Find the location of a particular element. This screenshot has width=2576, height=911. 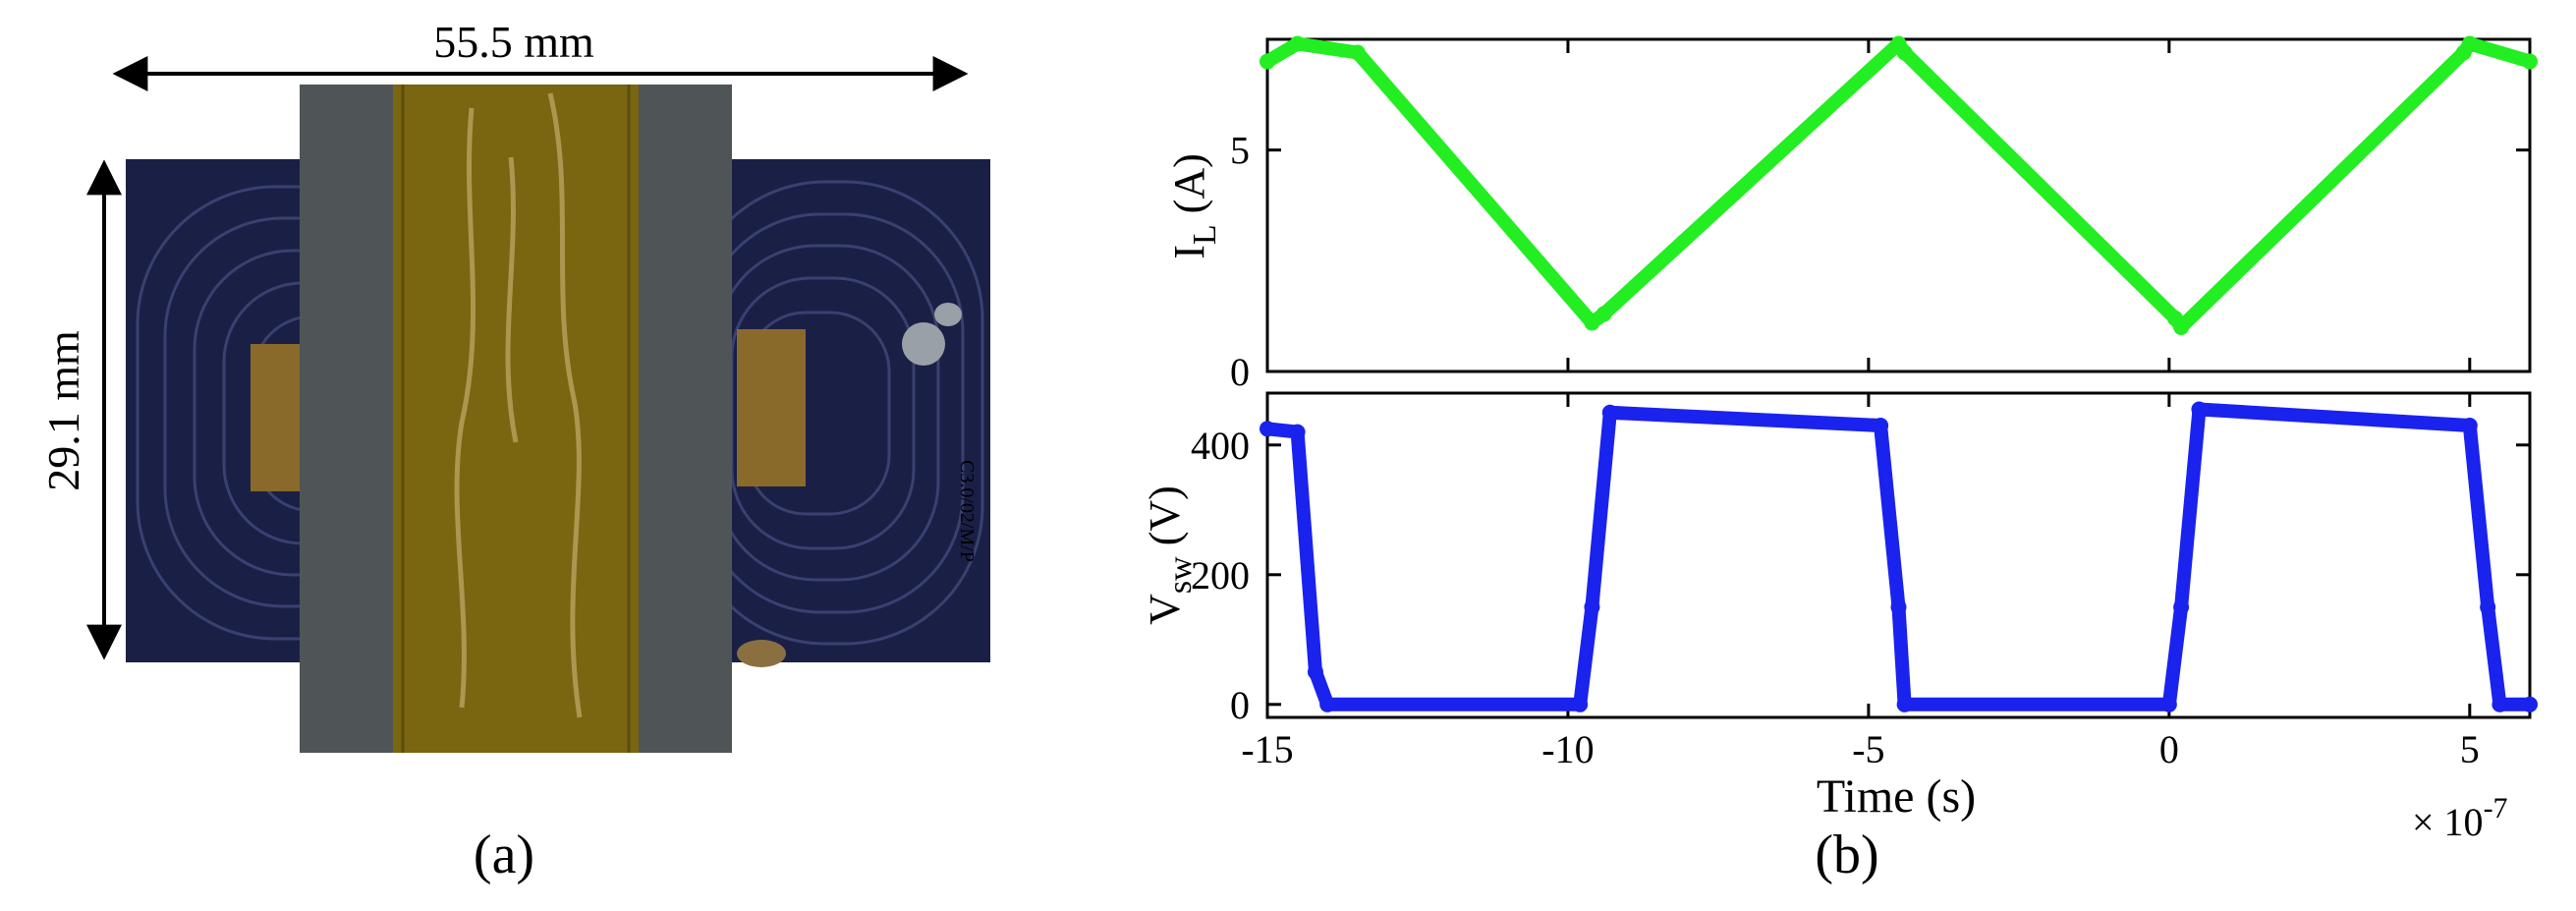

x-tick-label: -15 is located at coordinates (1267, 749).